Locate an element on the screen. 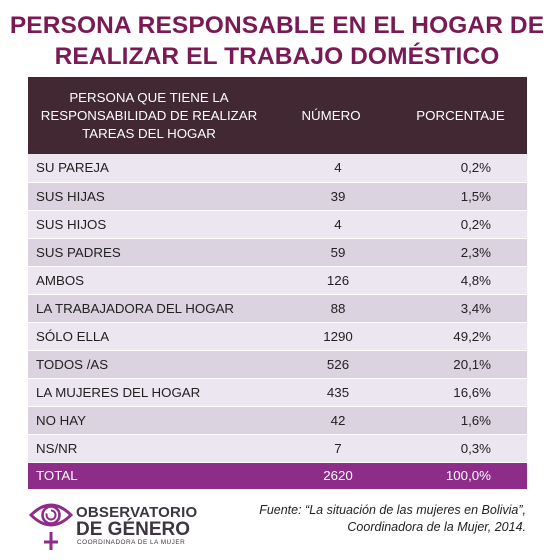  table-row: SU PAREJA 4 0,2% is located at coordinates (277, 168).